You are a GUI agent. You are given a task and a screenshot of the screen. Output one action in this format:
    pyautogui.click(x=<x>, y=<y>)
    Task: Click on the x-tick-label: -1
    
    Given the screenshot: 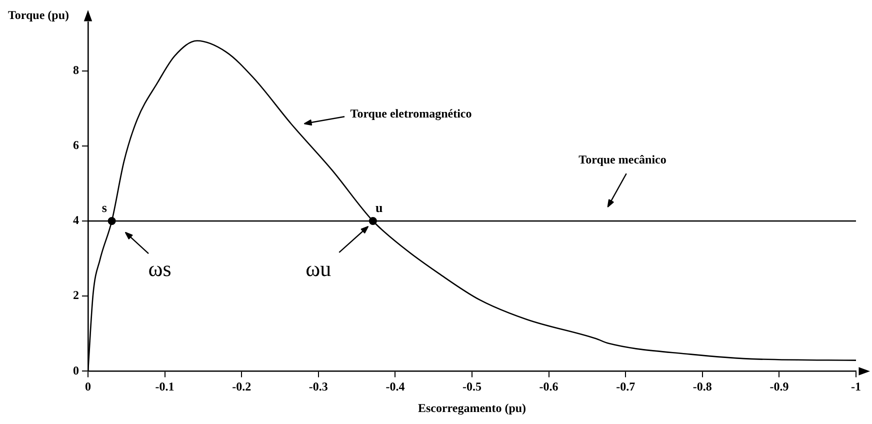 What is the action you would take?
    pyautogui.click(x=856, y=386)
    